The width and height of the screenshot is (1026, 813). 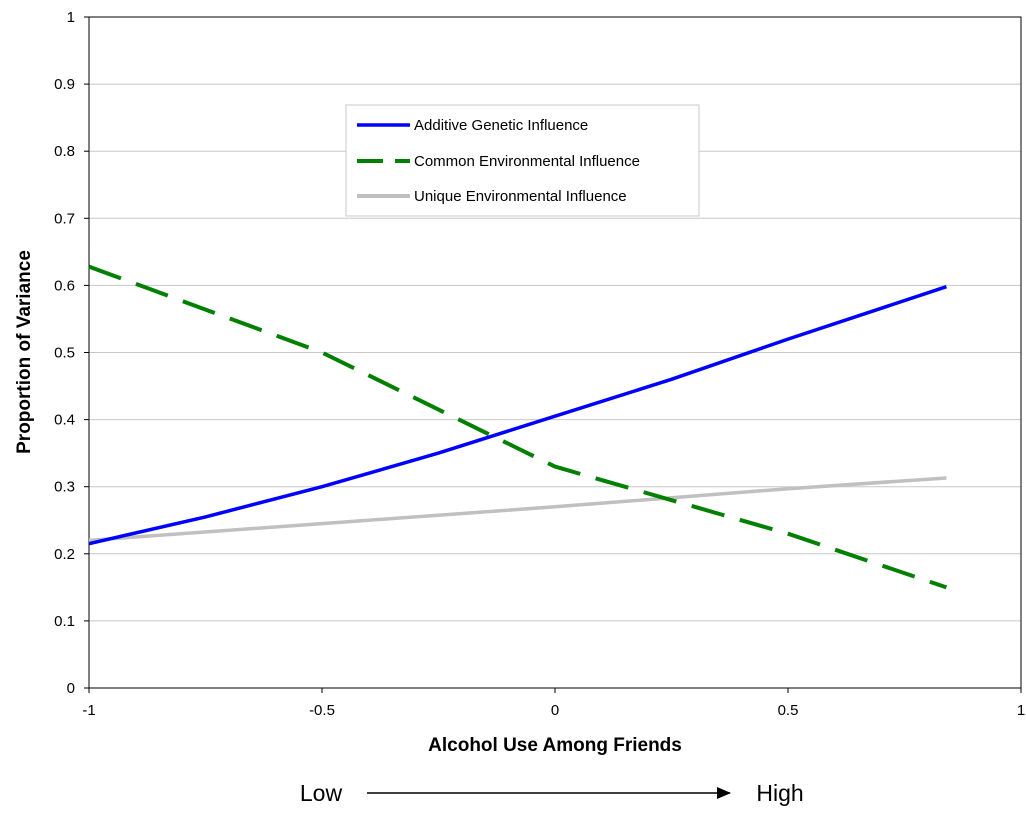 What do you see at coordinates (64, 420) in the screenshot?
I see `y-tick-label: 0.4` at bounding box center [64, 420].